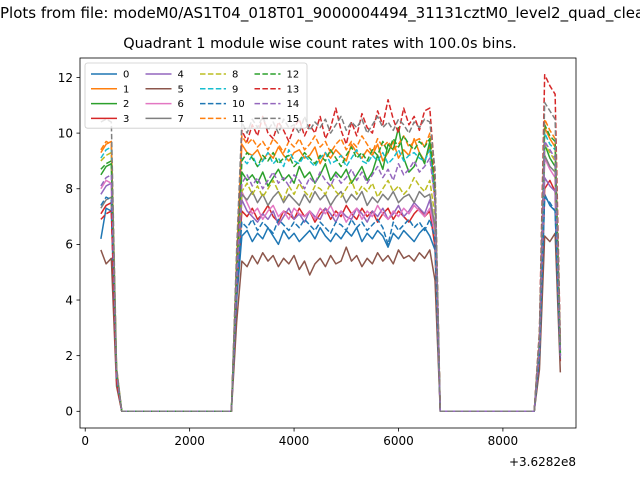  I want to click on y-tick-label: 8, so click(69, 189).